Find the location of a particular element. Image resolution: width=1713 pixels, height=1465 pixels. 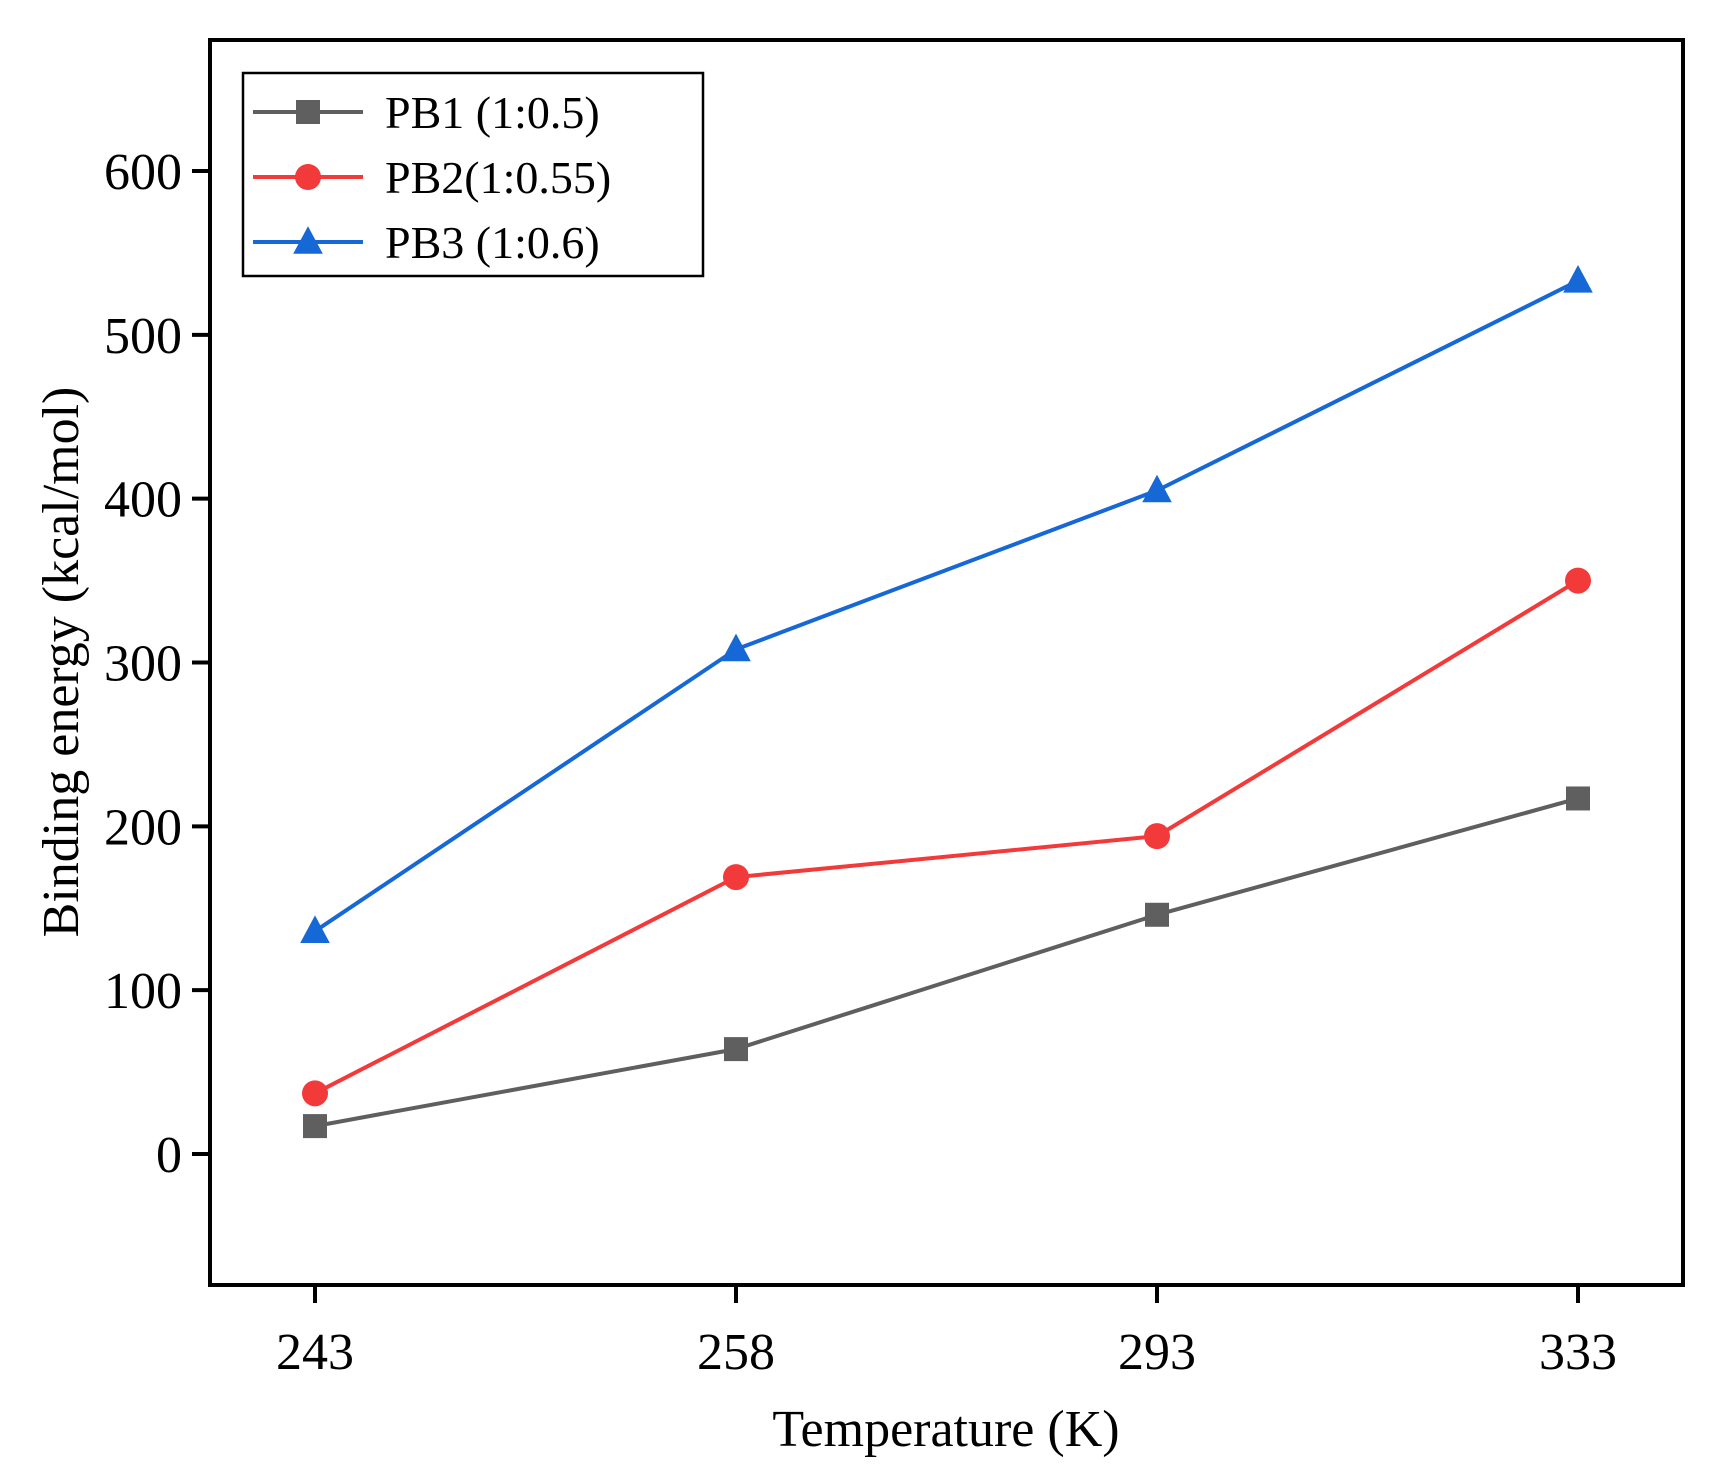

legend-entry: PB3 (1:0.6) is located at coordinates (426, 242).